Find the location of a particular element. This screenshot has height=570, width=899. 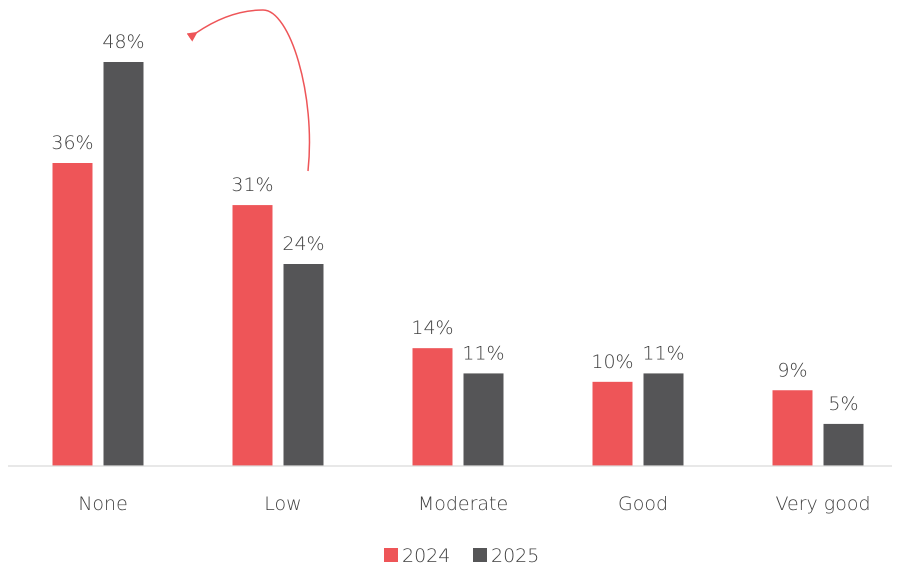

category-labels-layer: None Low Moderate Good Very good is located at coordinates (474, 504).